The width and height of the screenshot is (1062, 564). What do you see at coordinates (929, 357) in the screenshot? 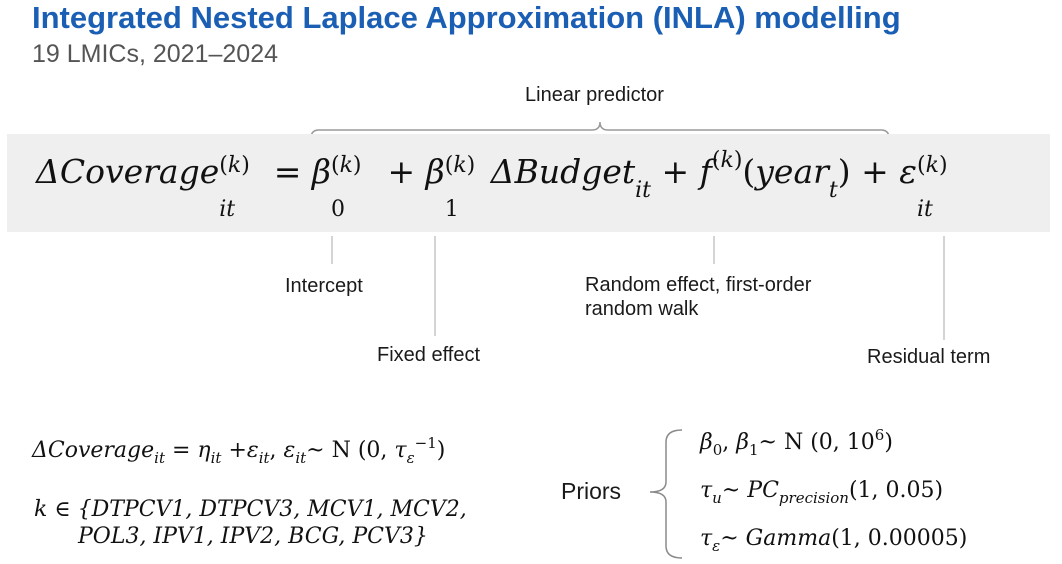
I see `residual-label: Residual term` at bounding box center [929, 357].